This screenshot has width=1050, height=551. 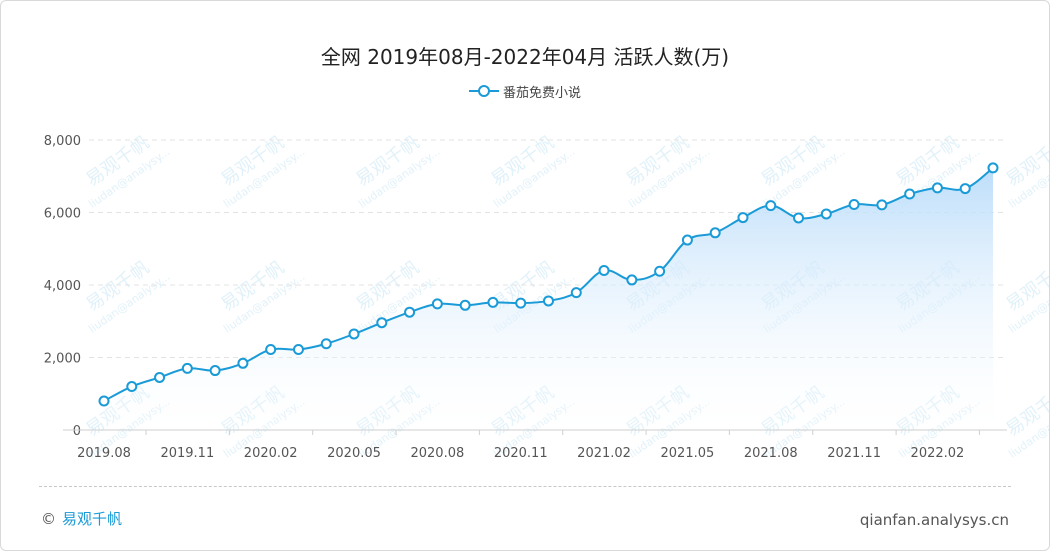 What do you see at coordinates (77, 431) in the screenshot?
I see `y-tick-label: 0` at bounding box center [77, 431].